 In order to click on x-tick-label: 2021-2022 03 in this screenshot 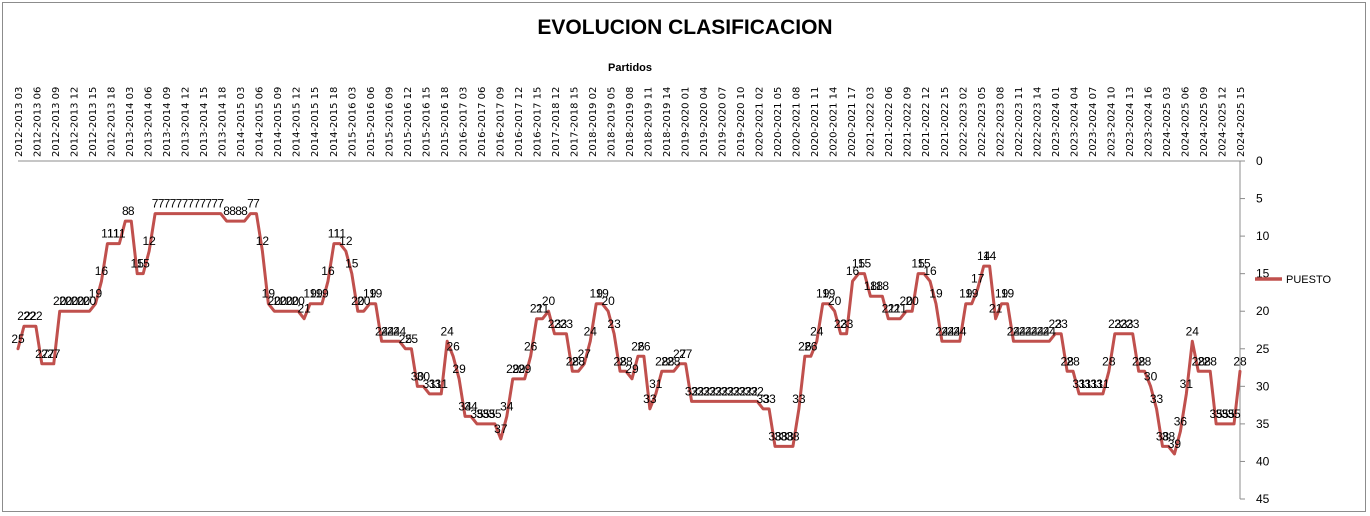, I will do `click(871, 122)`.